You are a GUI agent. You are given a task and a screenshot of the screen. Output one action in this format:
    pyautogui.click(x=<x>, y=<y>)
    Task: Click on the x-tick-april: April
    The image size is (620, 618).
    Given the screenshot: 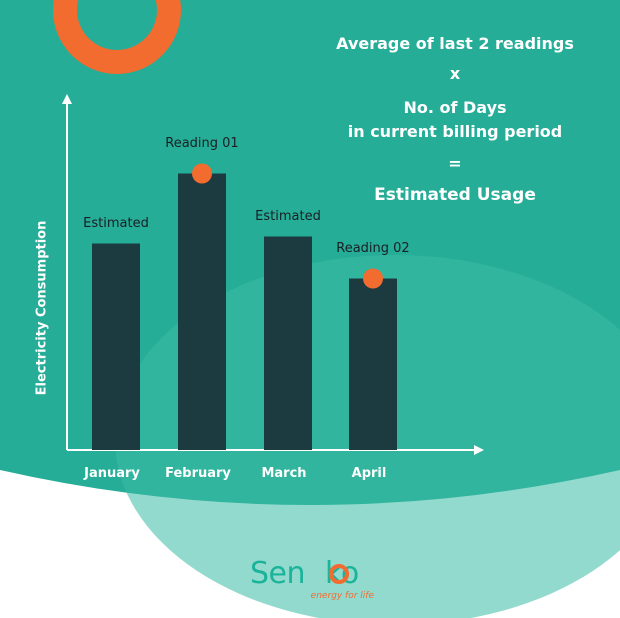 What is the action you would take?
    pyautogui.click(x=369, y=473)
    